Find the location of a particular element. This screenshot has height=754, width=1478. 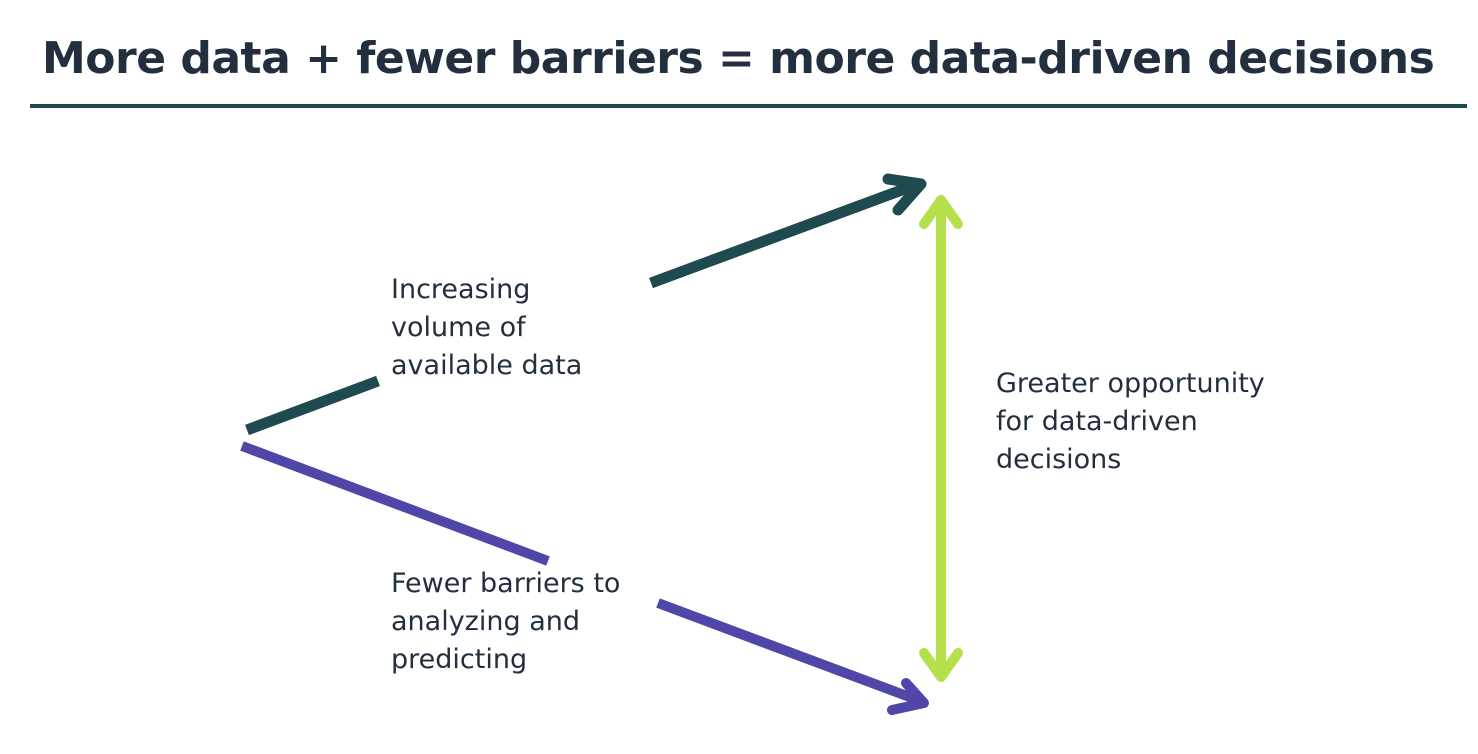

volume-arrowhead-icon is located at coordinates (904, 194).